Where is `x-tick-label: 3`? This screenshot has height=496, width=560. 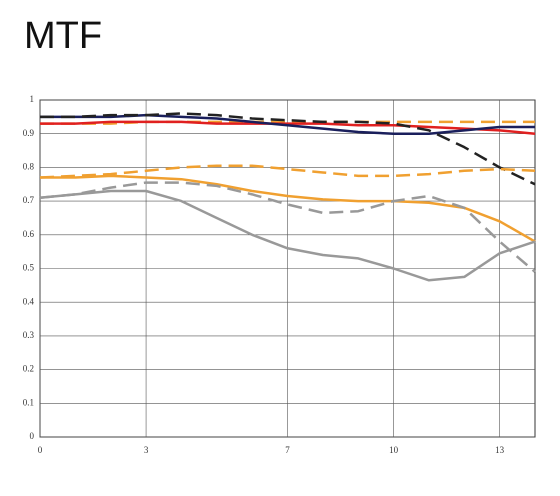
x-tick-label: 3 is located at coordinates (146, 450).